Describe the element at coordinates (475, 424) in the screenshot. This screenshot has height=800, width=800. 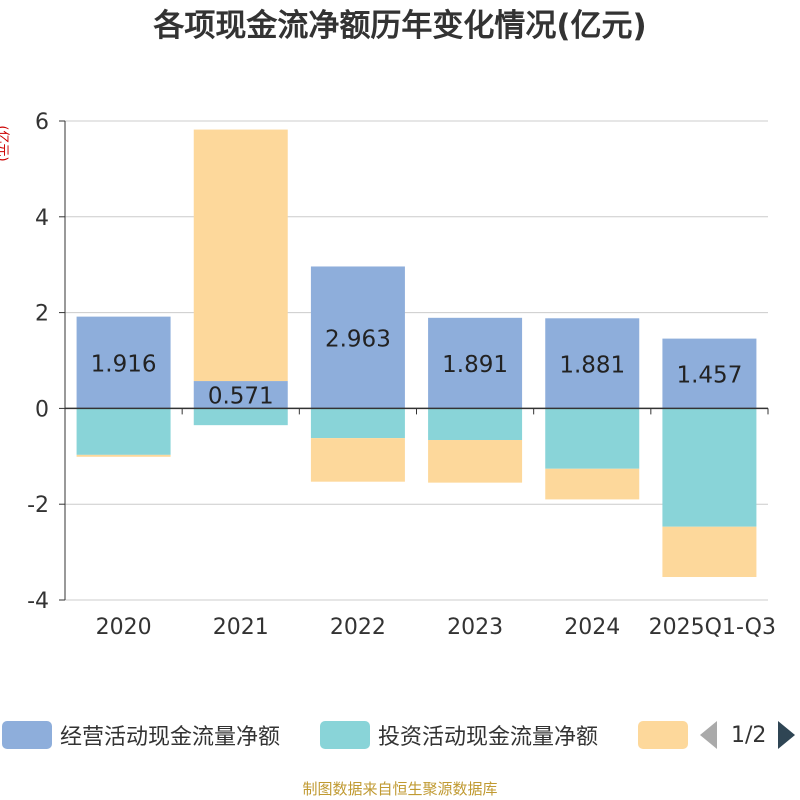
I see `bar-segment-s1-2023` at that location.